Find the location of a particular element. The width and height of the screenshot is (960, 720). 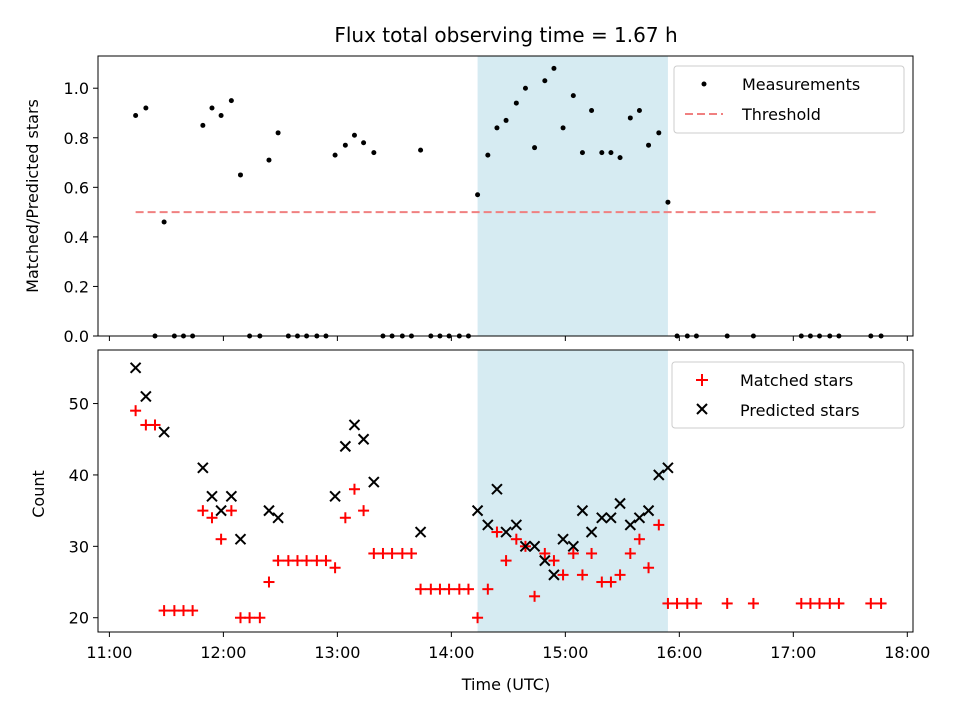

legend-matched-marker is located at coordinates (702, 380).